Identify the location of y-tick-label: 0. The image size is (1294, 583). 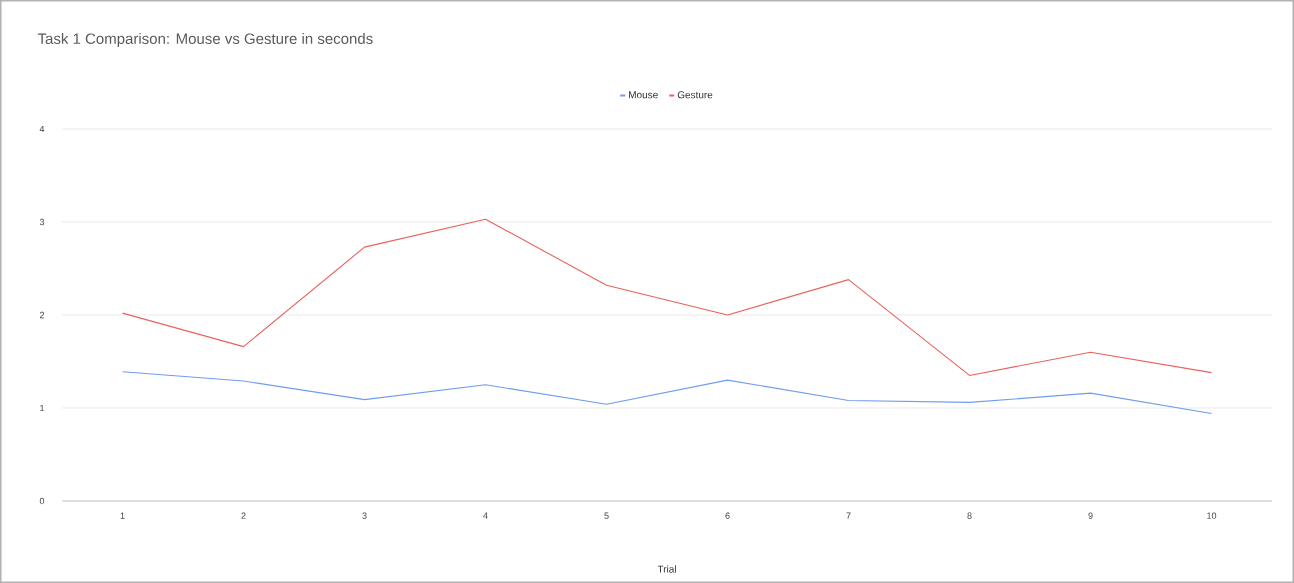
(42, 501).